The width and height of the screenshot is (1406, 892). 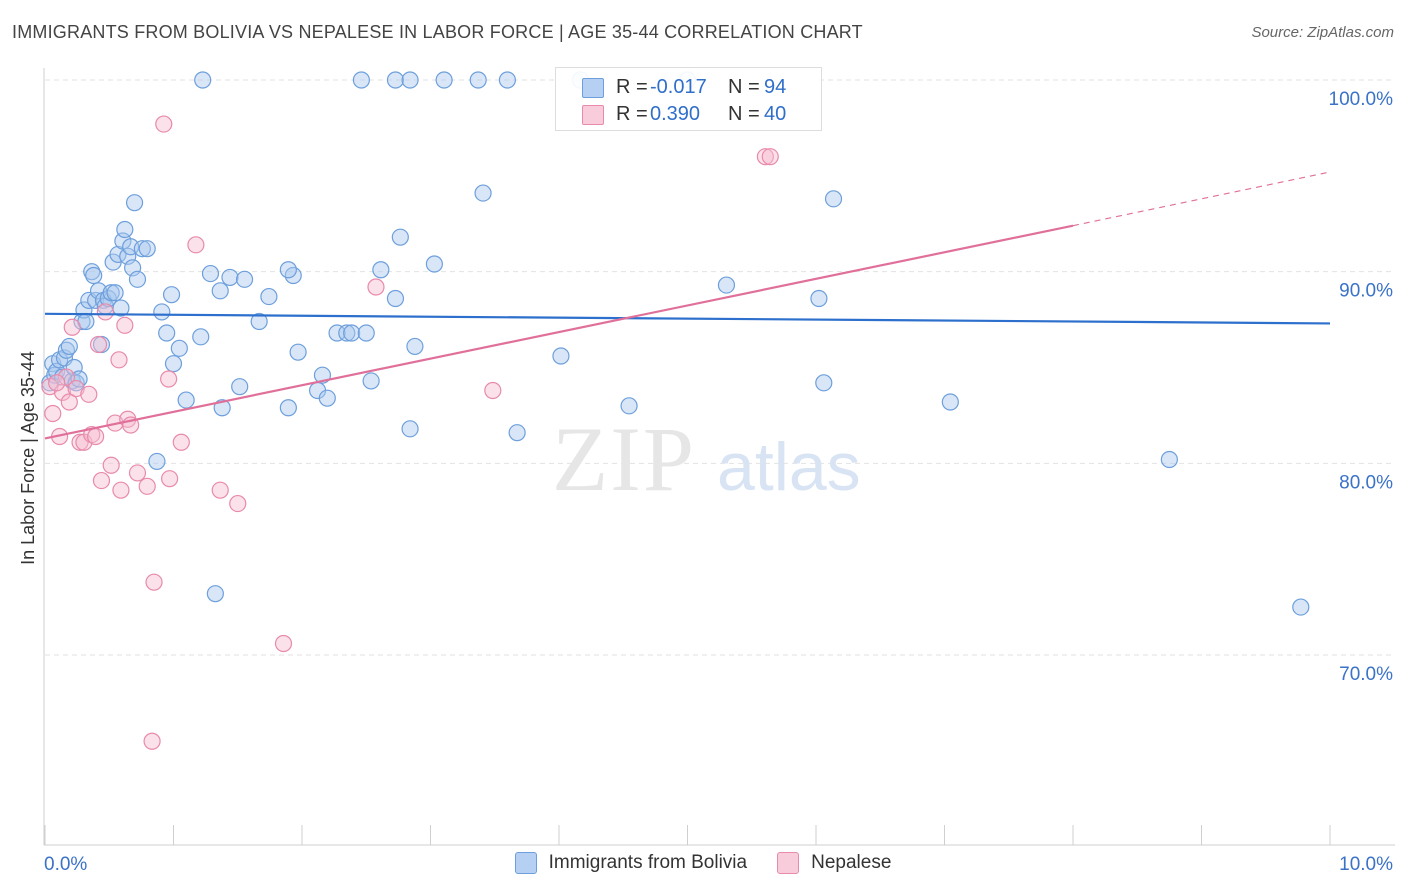 I want to click on bolivia-r-label: R =, so click(x=632, y=87).